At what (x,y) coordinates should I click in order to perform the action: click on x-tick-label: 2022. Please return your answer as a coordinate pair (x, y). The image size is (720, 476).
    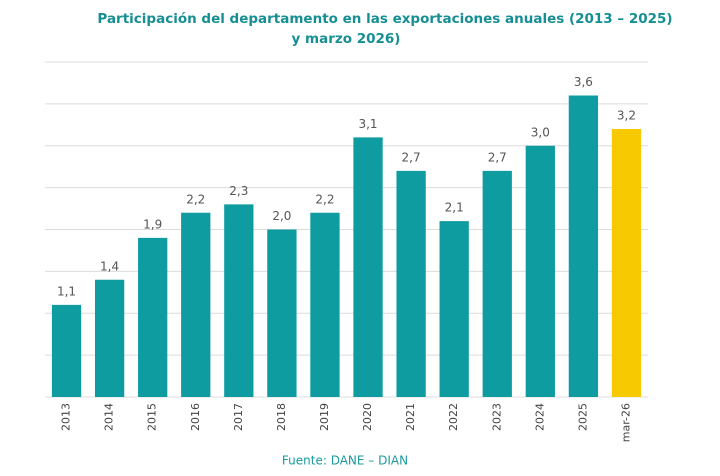
    Looking at the image, I should click on (453, 417).